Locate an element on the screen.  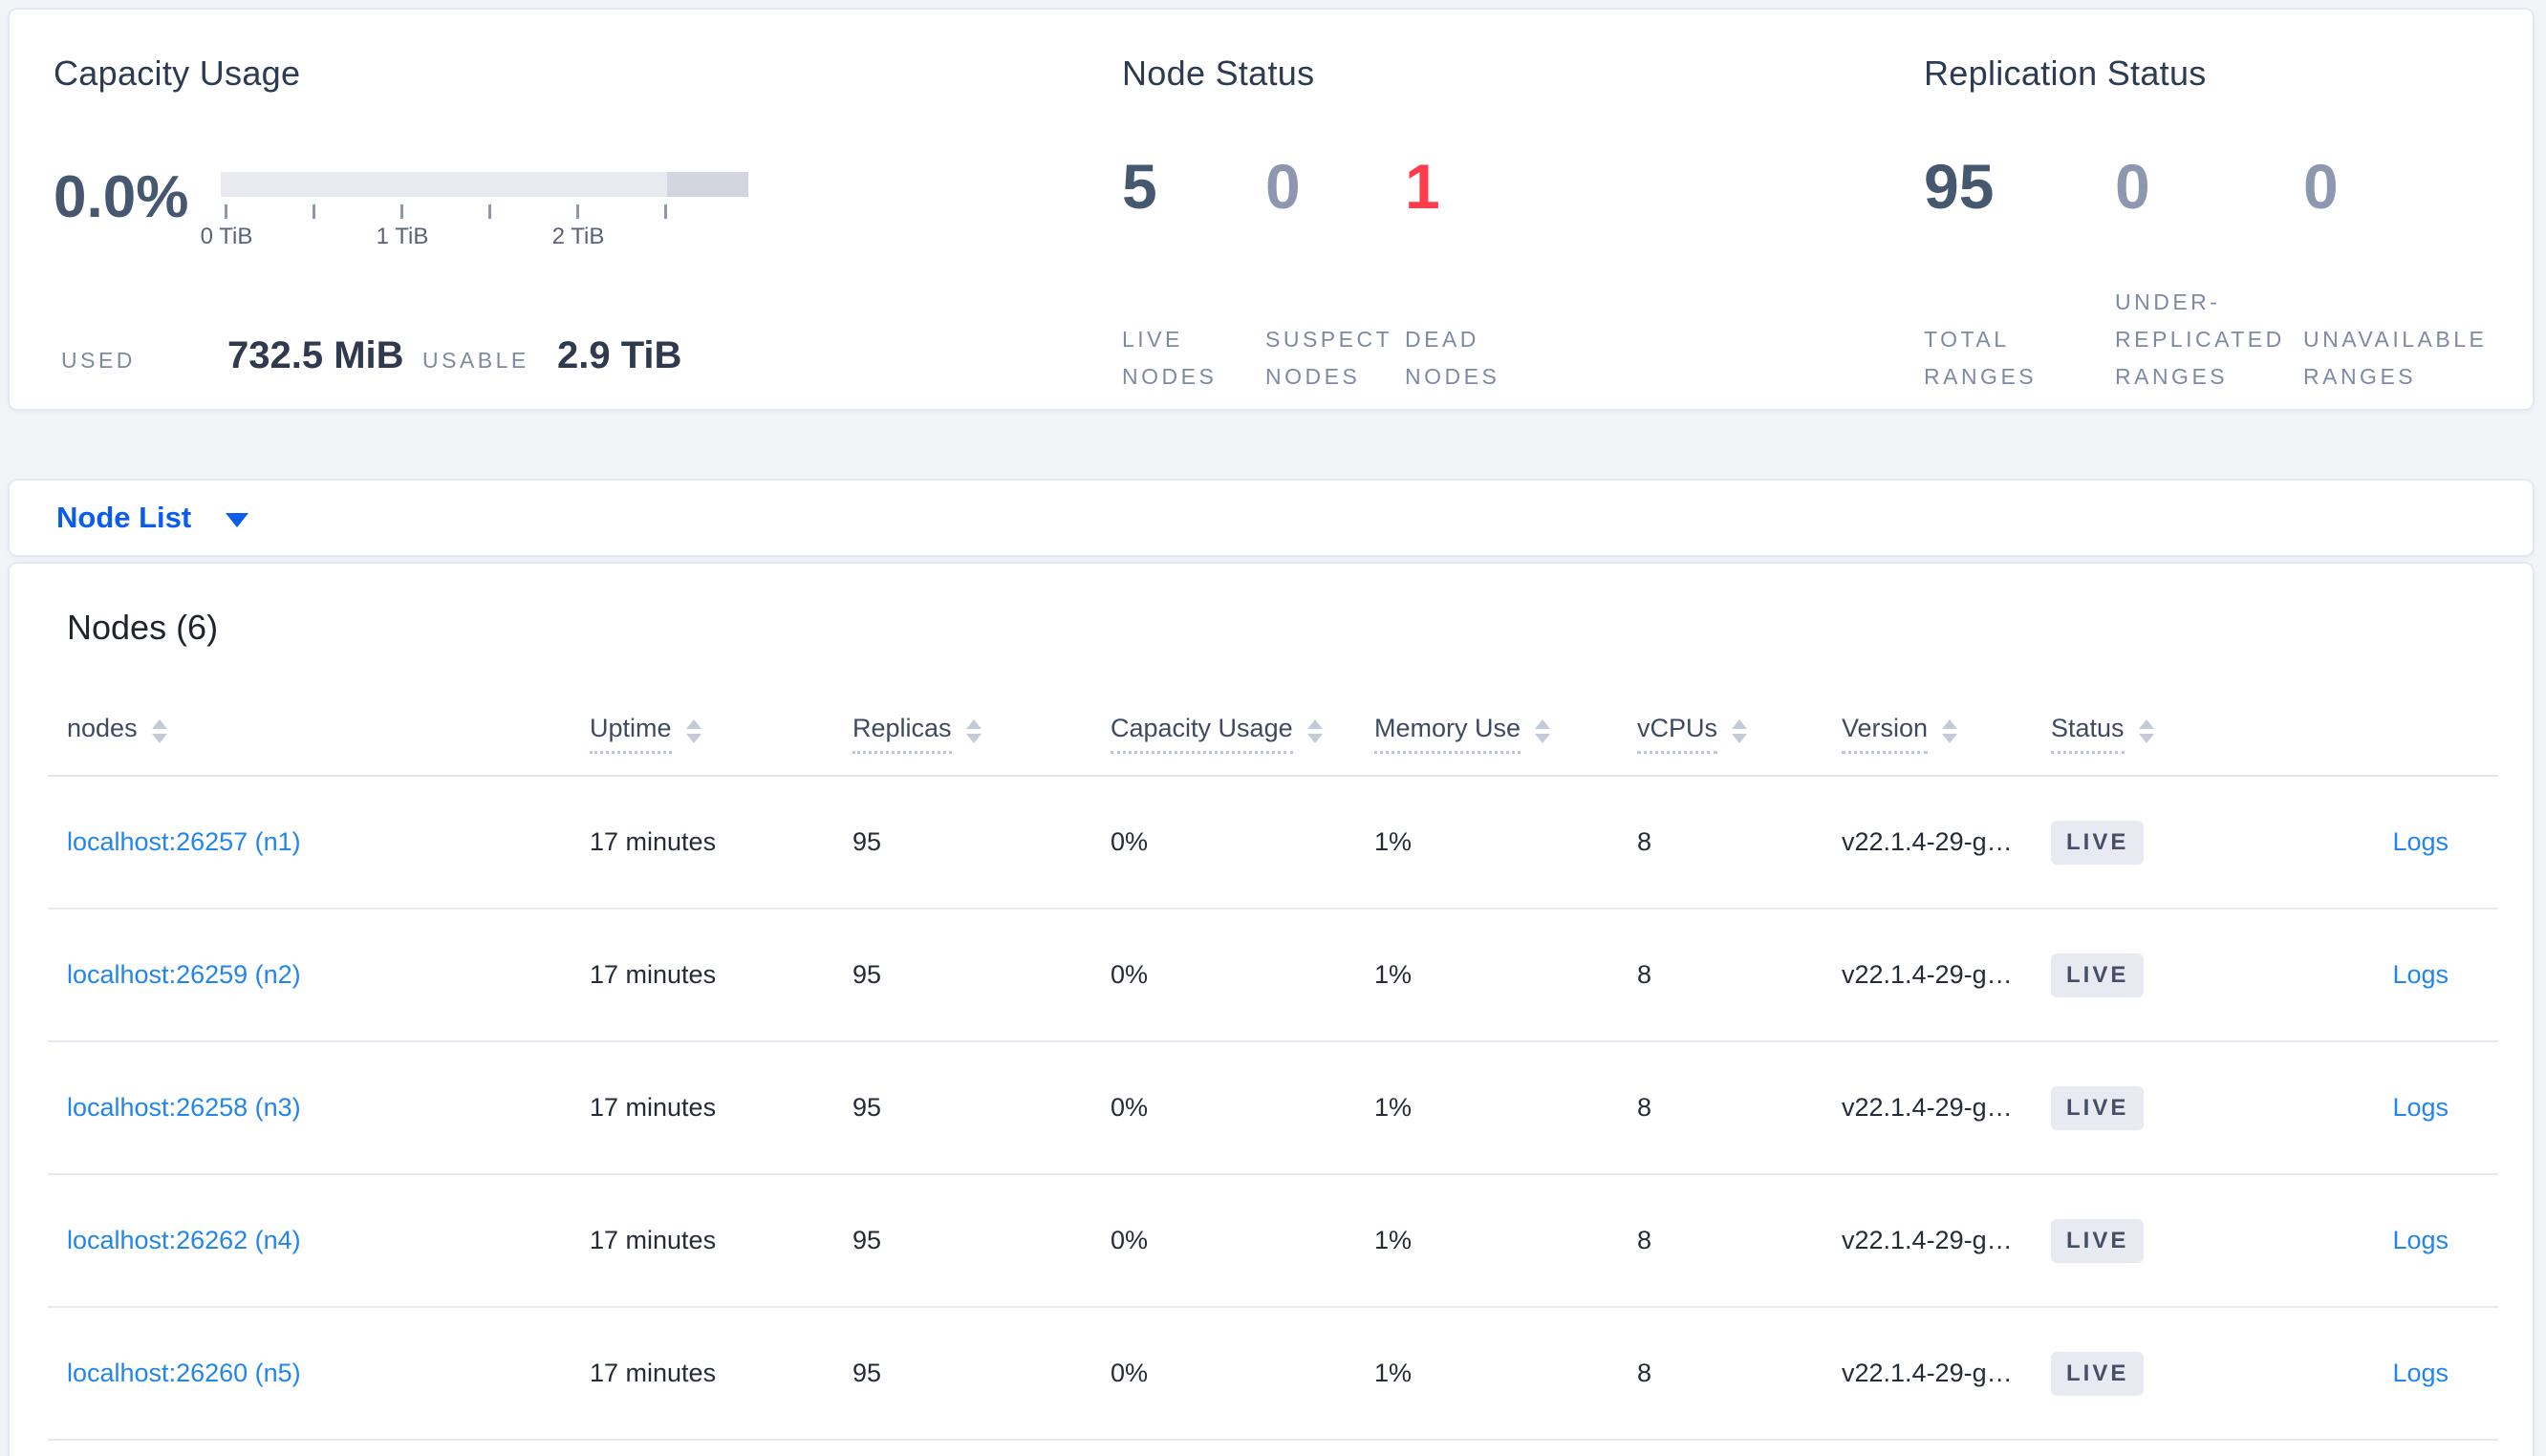
capacity-usage-title: Capacity Usage is located at coordinates (177, 73).